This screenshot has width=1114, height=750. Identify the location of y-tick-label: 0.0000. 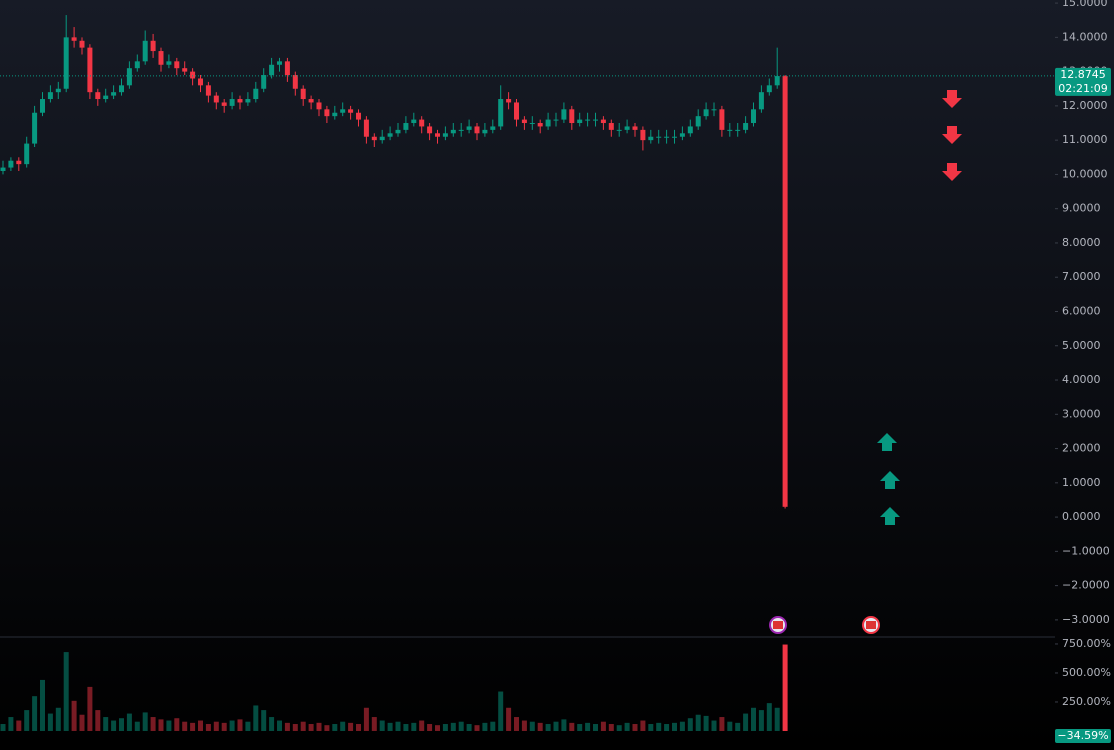
(1081, 516).